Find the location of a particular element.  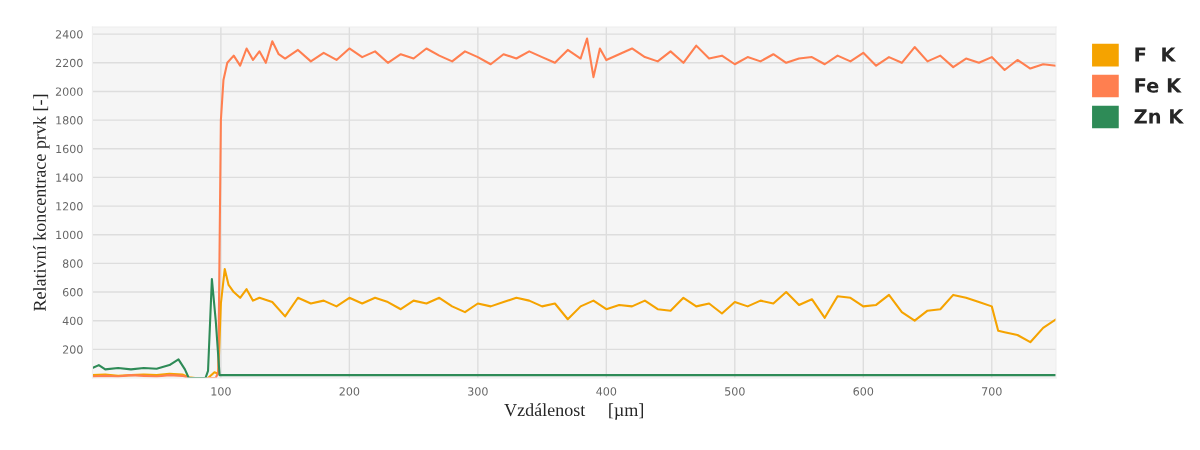

y-tick-label: 1400 is located at coordinates (69, 177).